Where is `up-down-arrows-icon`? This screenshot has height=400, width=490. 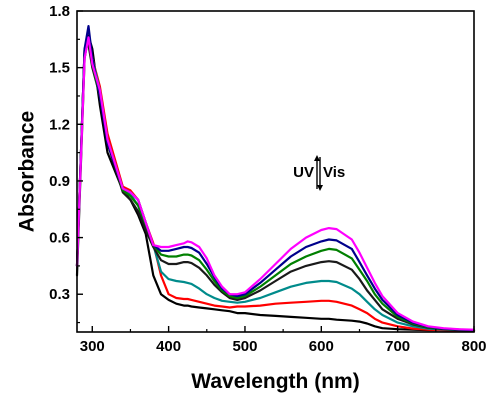
up-down-arrows-icon is located at coordinates (318, 173).